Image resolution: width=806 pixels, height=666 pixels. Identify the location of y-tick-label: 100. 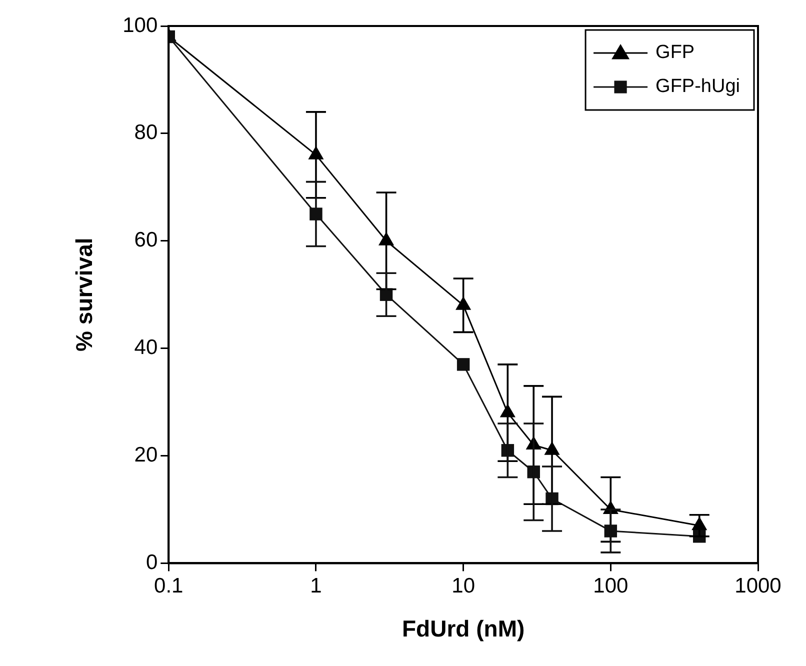
(140, 25).